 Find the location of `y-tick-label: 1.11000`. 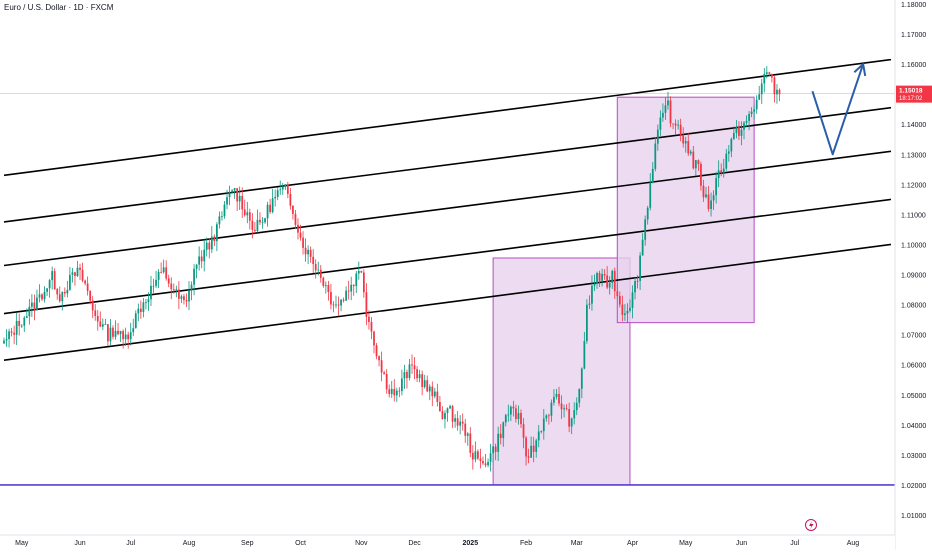

y-tick-label: 1.11000 is located at coordinates (913, 215).